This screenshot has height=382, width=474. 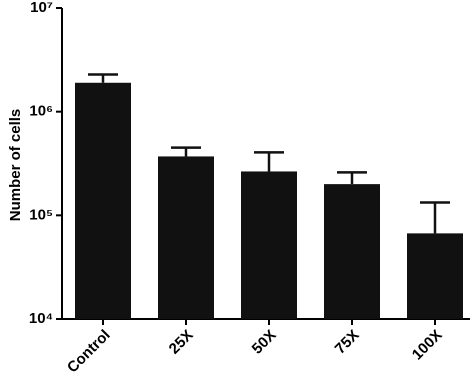 I want to click on y-axis-label: Number of cells, so click(x=15, y=165).